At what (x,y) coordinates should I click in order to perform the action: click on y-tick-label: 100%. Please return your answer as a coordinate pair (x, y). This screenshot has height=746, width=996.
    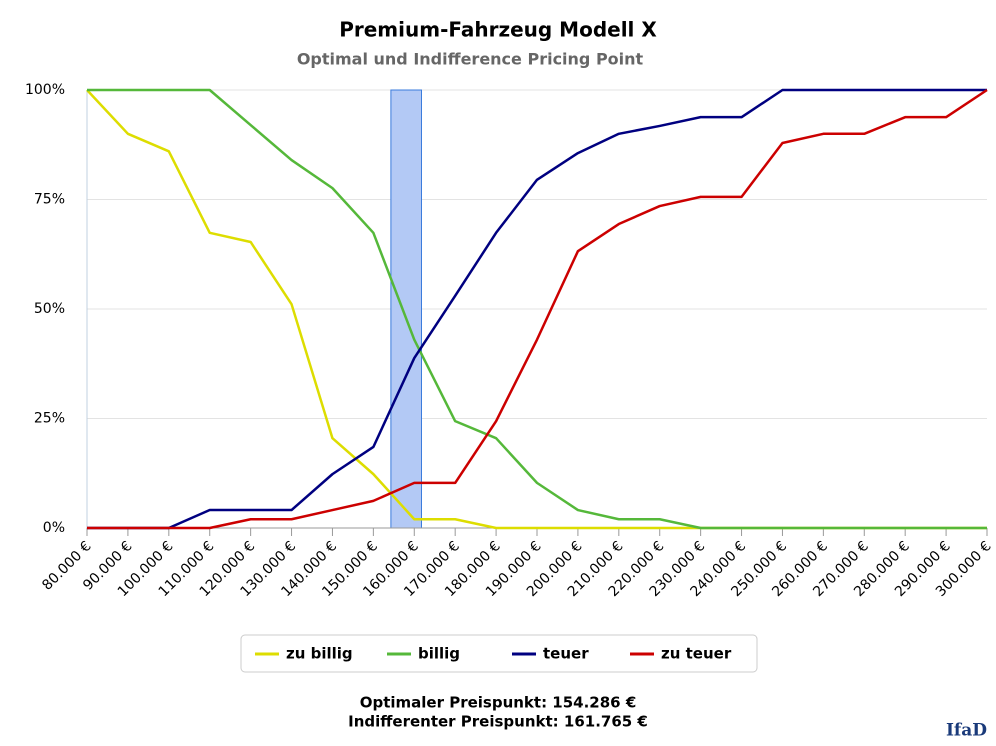
    Looking at the image, I should click on (45, 90).